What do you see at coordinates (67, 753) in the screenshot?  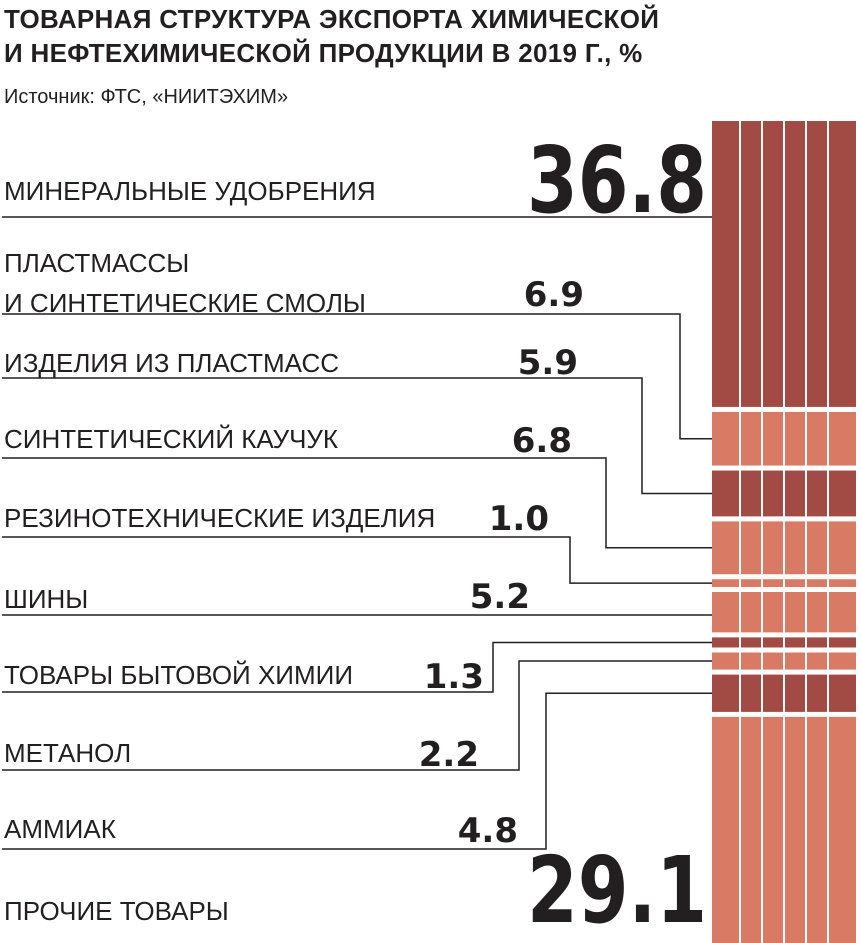 I see `category-label: МЕТАНОЛ` at bounding box center [67, 753].